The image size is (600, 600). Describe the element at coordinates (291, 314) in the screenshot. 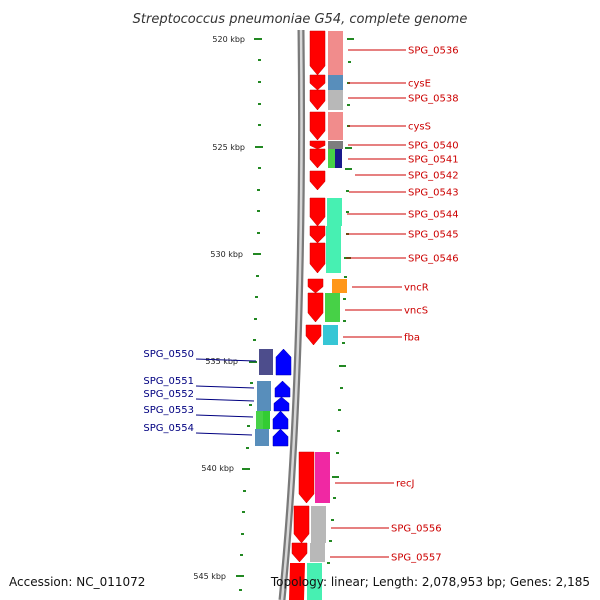

I see `genome-backbone-highlight` at that location.